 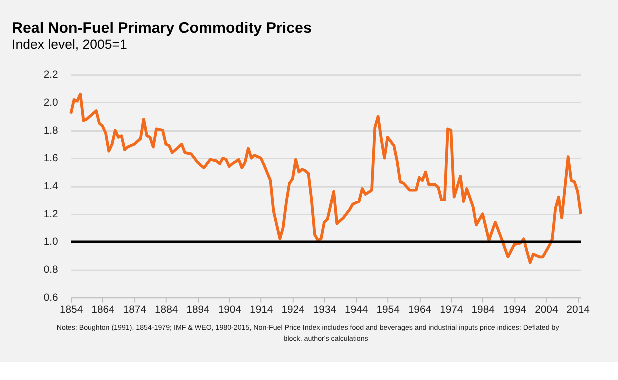 I want to click on x-tick-label: 1864, so click(x=104, y=310).